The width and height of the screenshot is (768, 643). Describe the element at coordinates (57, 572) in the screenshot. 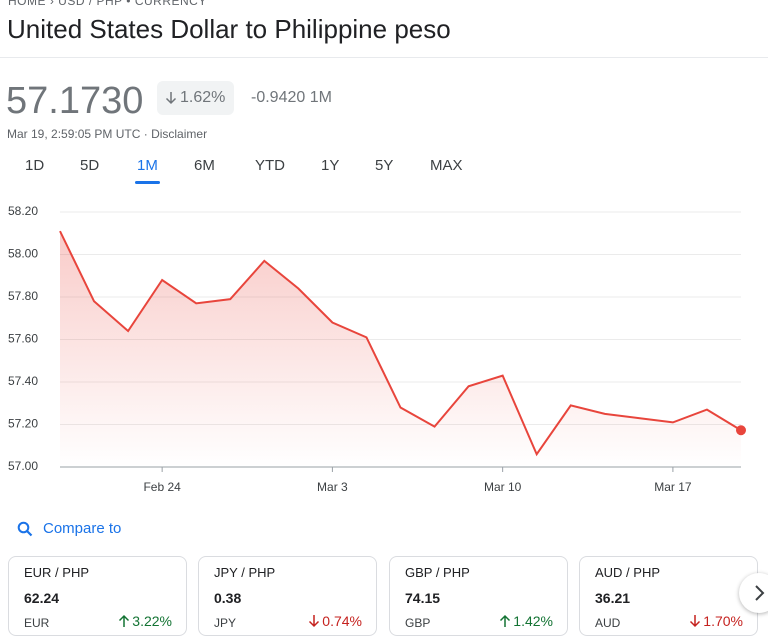

I see `card-pair: EUR / PHP` at that location.